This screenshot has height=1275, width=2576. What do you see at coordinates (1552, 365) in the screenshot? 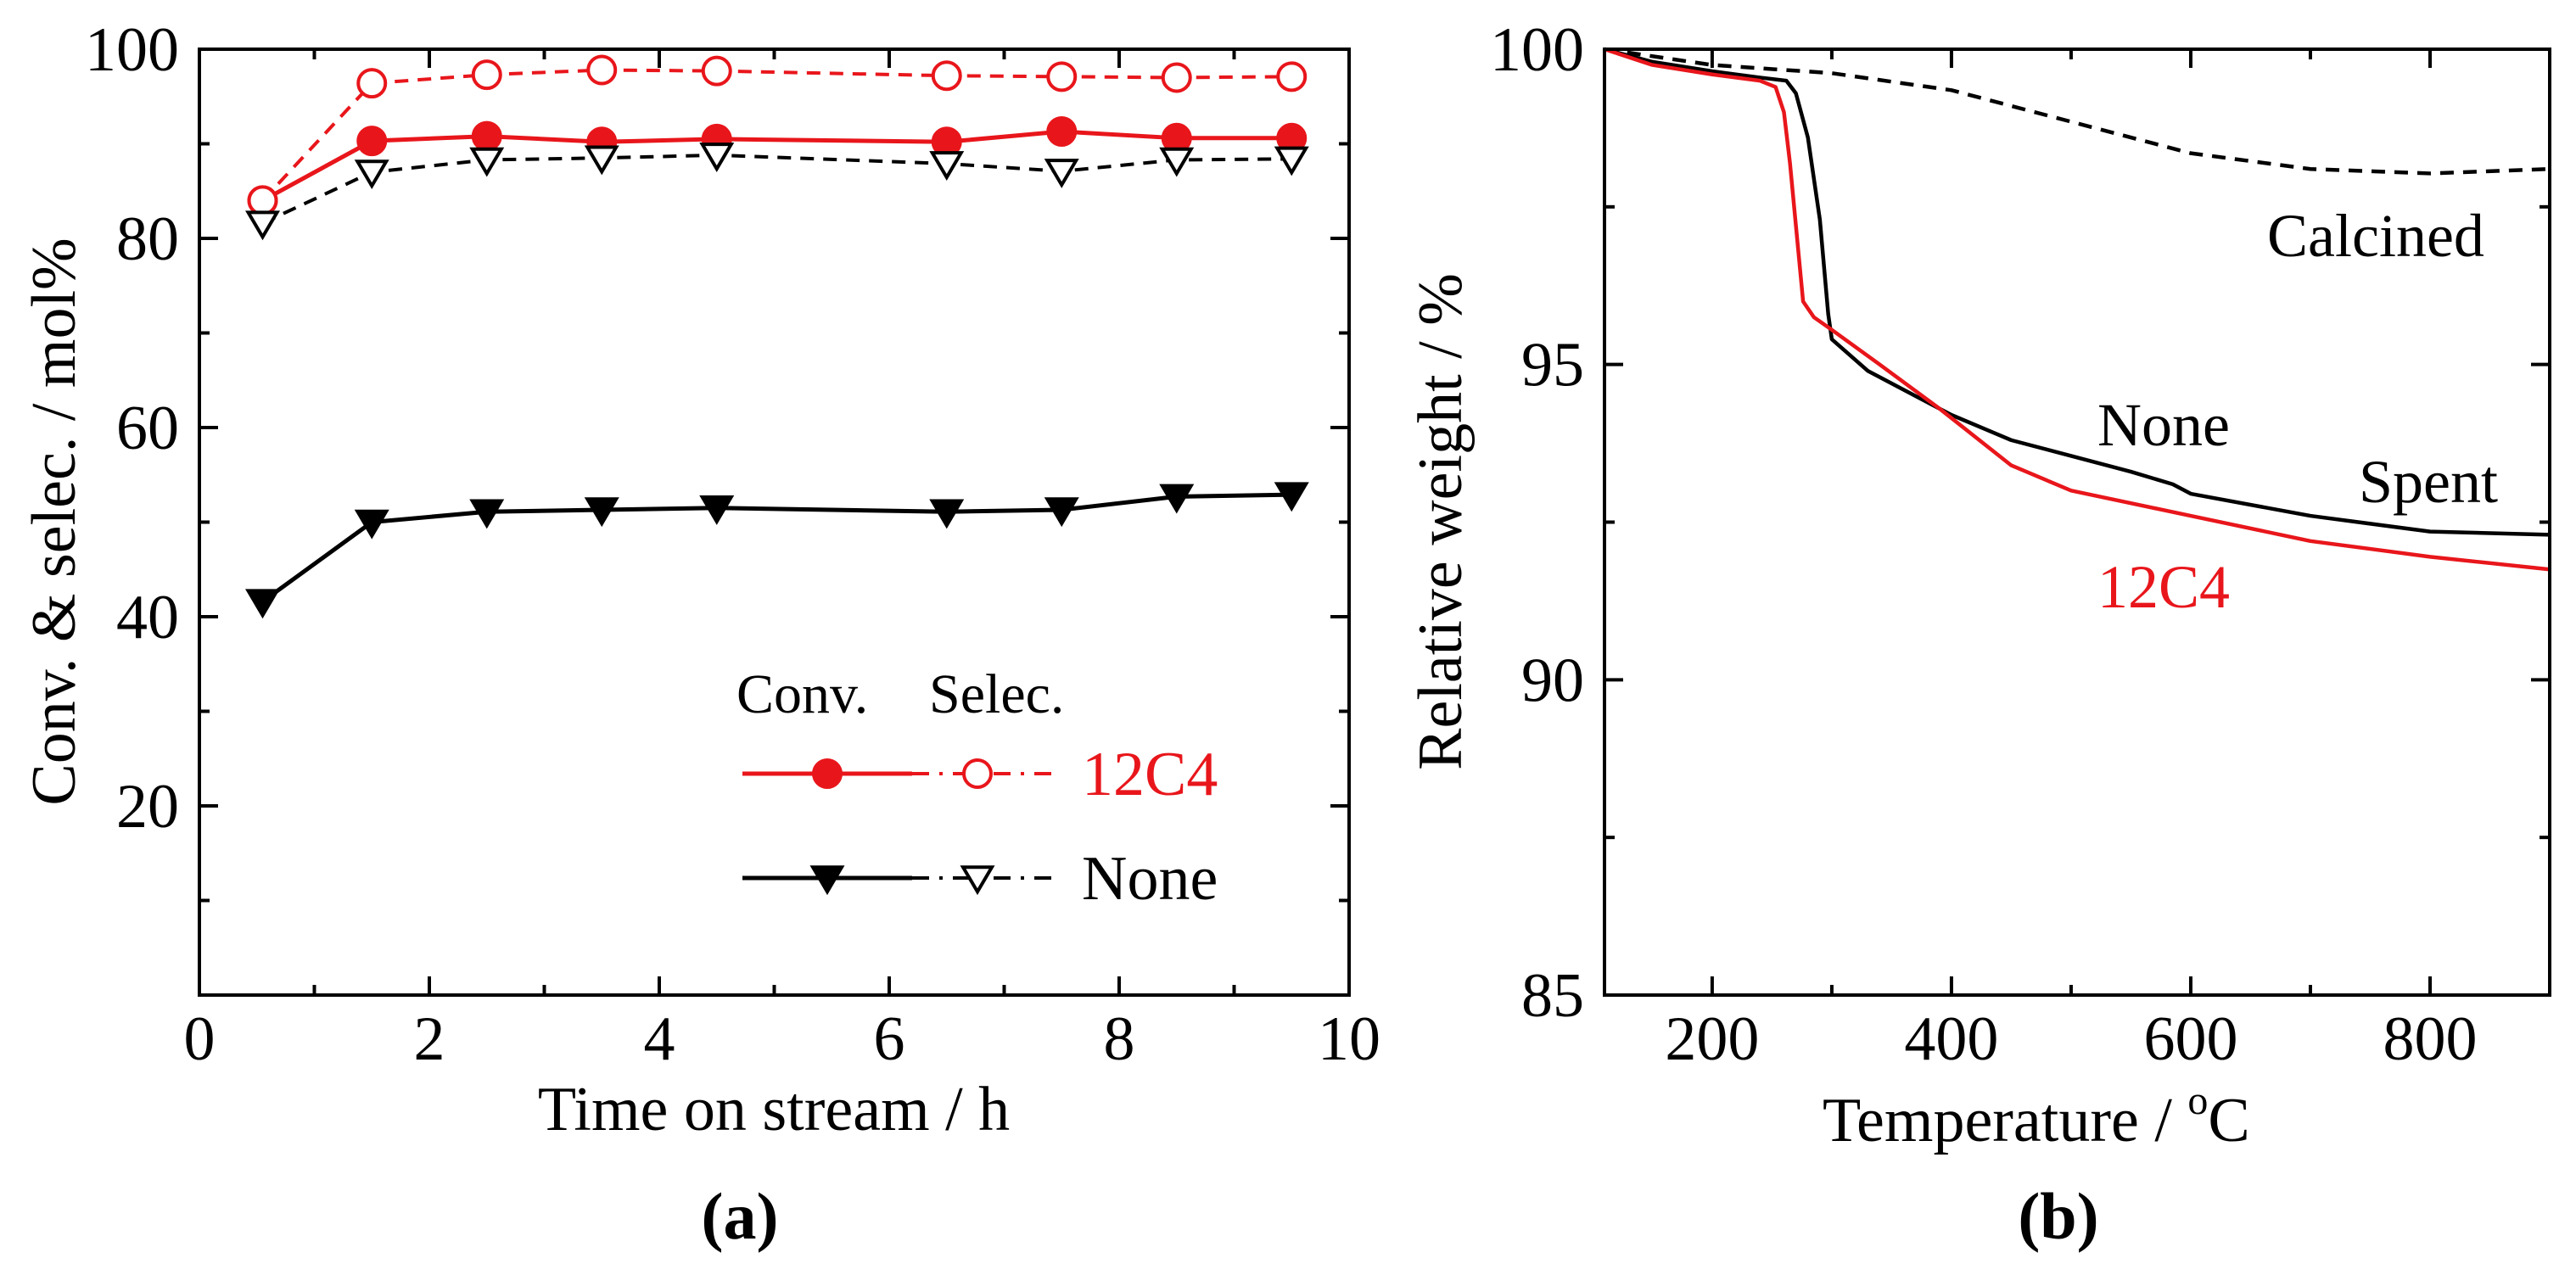
I see `y-tick-label: 95` at bounding box center [1552, 365].